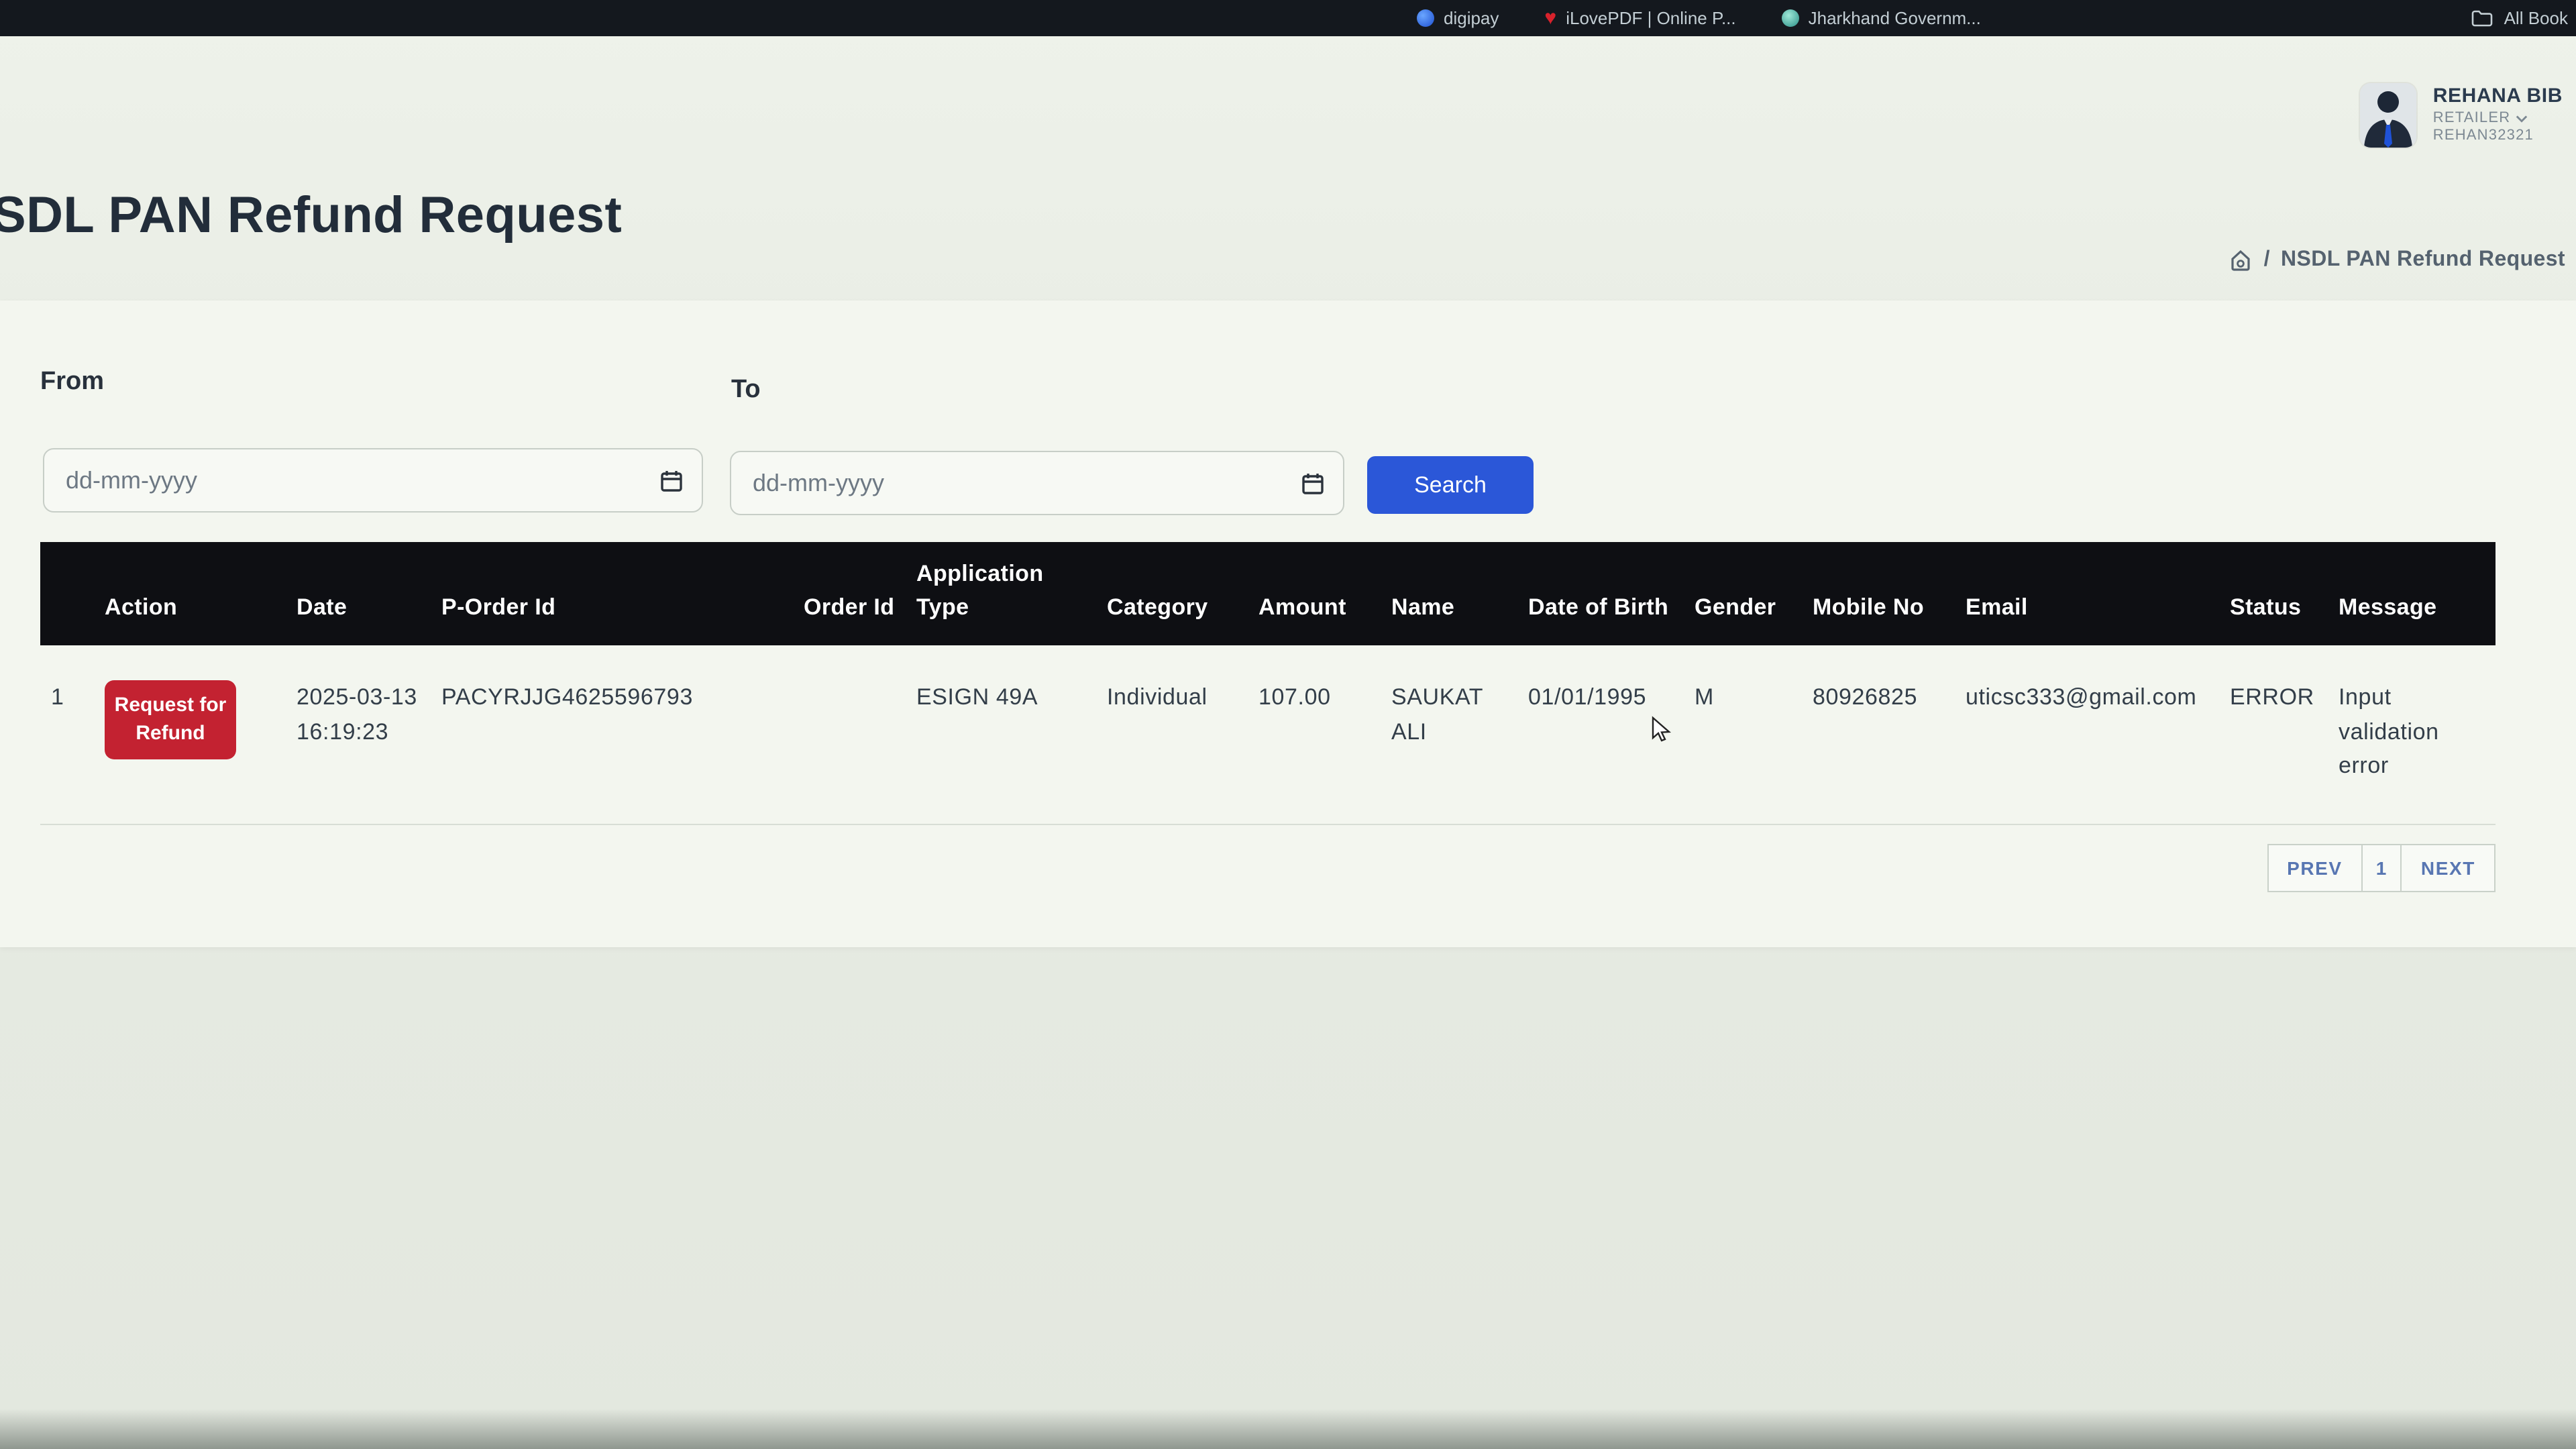 The height and width of the screenshot is (1449, 2576). What do you see at coordinates (311, 216) in the screenshot?
I see `page-title: SDL PAN Refund Request` at bounding box center [311, 216].